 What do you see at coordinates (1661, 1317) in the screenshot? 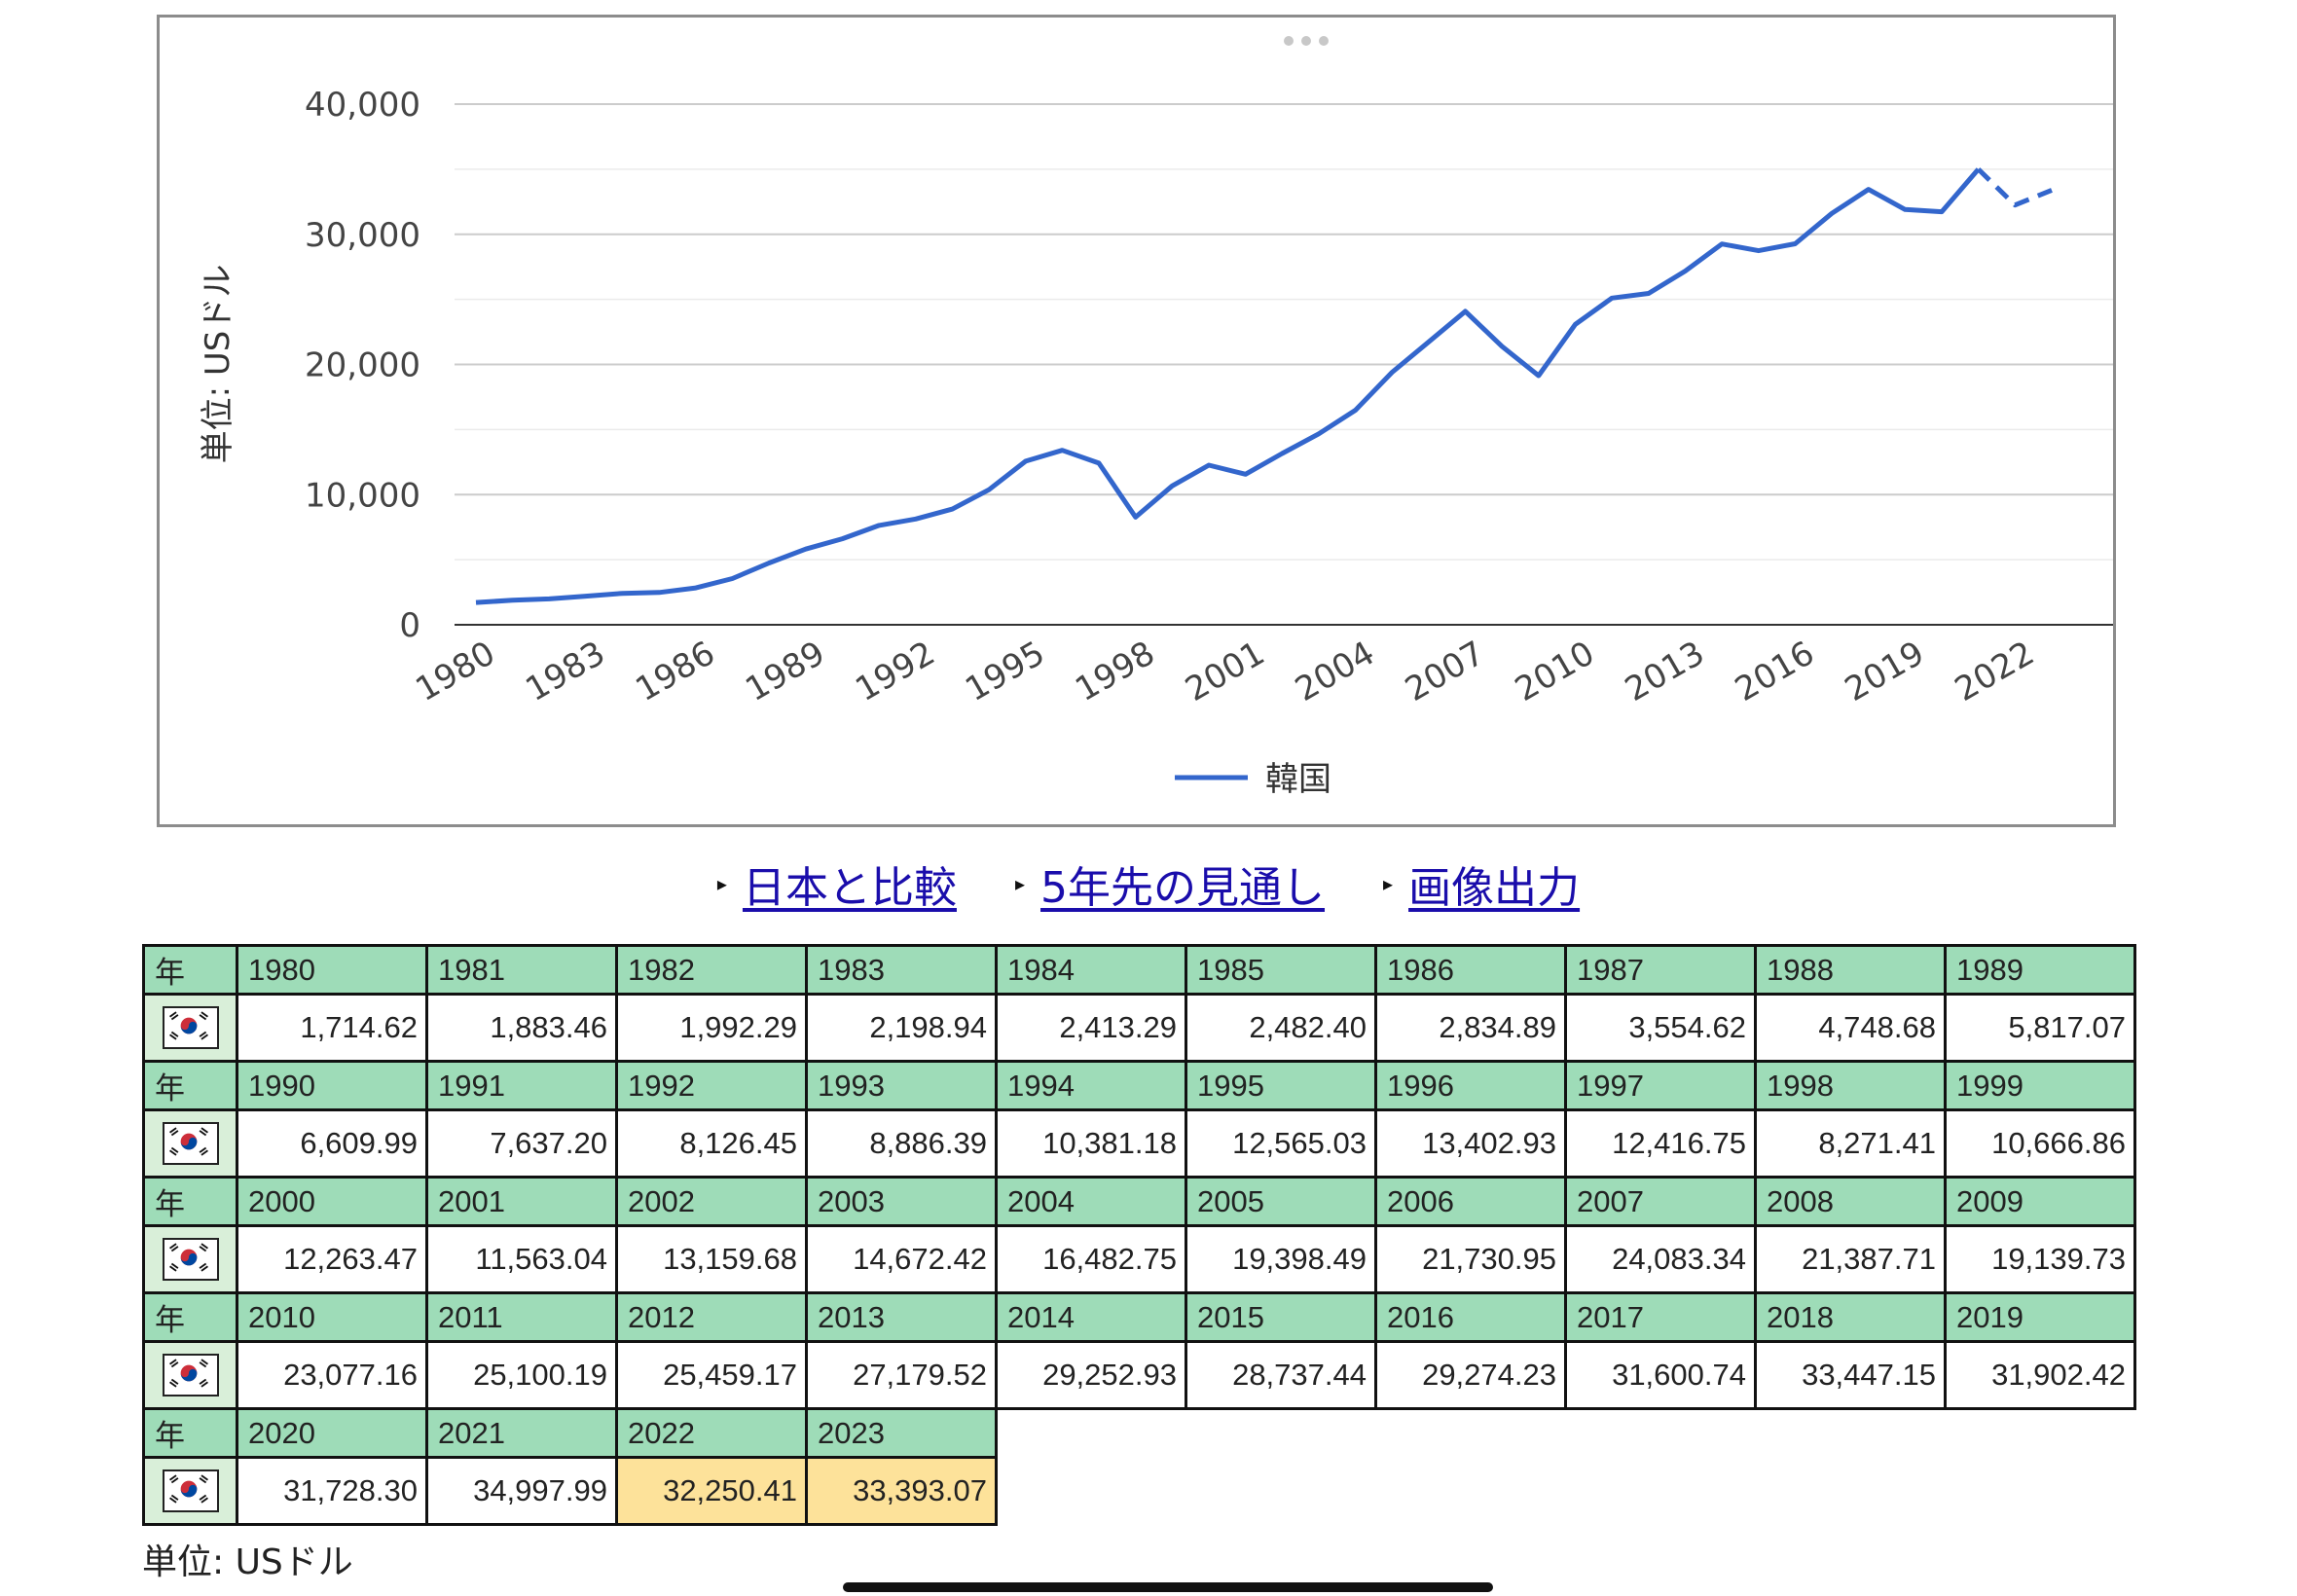
I see `year-cell: 2017` at bounding box center [1661, 1317].